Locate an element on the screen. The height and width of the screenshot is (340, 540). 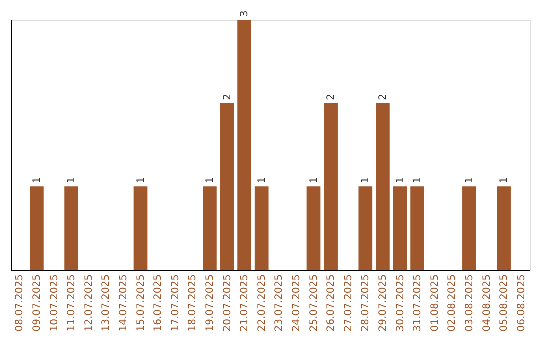
x-tick-label: 23.07.2025 is located at coordinates (280, 303).